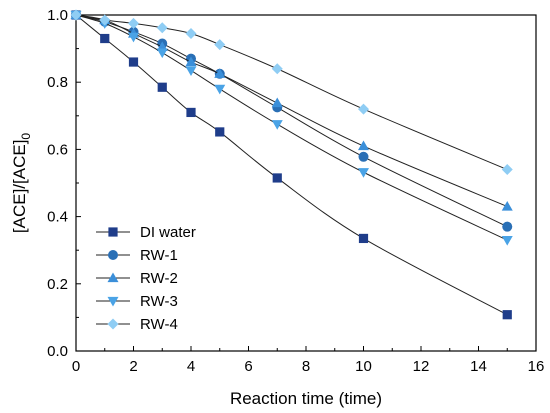 This screenshot has width=550, height=413. Describe the element at coordinates (159, 301) in the screenshot. I see `legend-label: RW-3` at that location.